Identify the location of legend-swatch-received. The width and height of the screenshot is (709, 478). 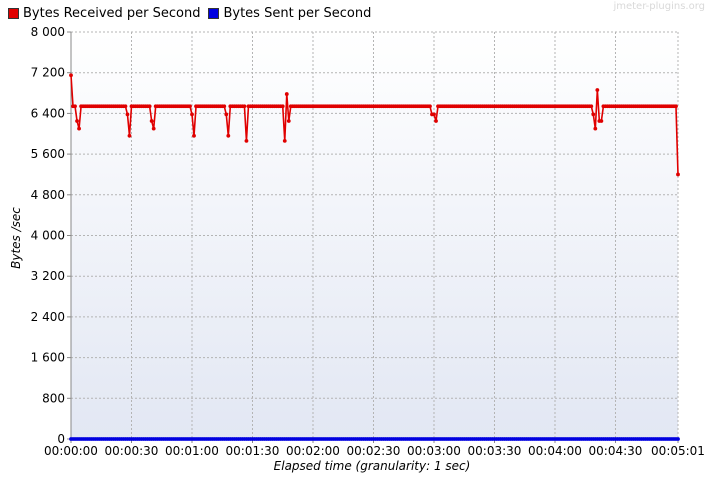
(13, 13).